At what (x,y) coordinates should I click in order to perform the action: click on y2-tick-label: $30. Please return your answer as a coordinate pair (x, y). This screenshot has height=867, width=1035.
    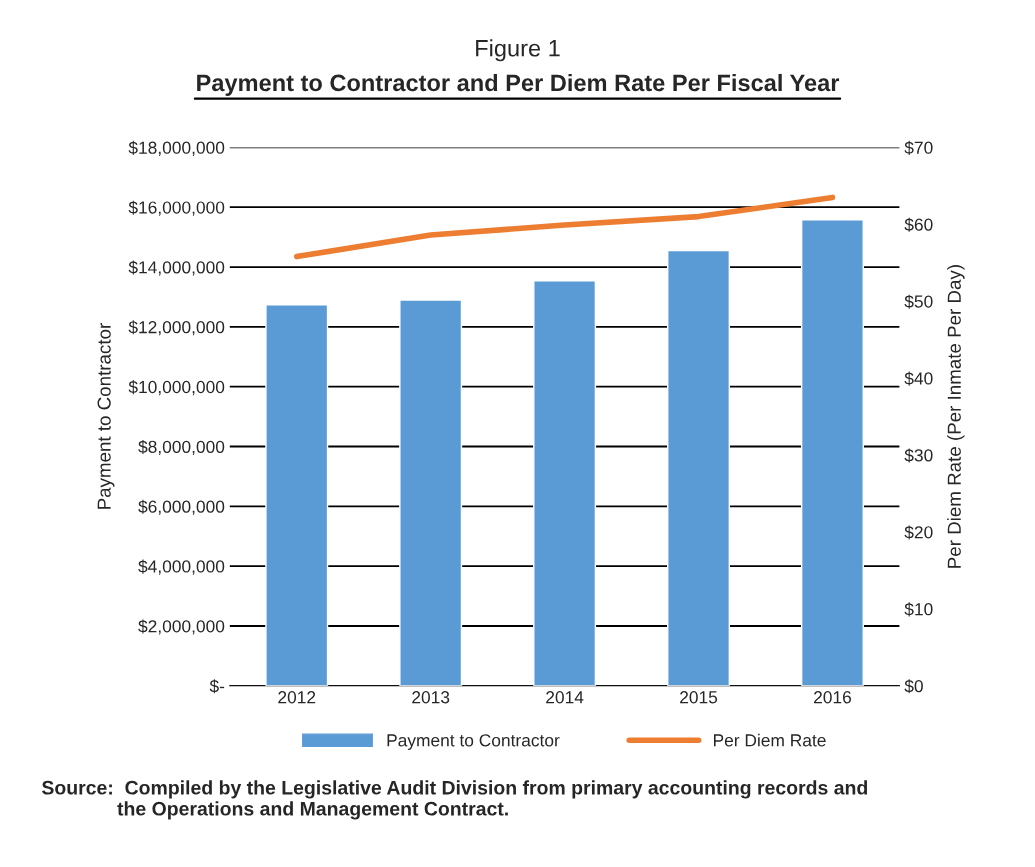
    Looking at the image, I should click on (918, 455).